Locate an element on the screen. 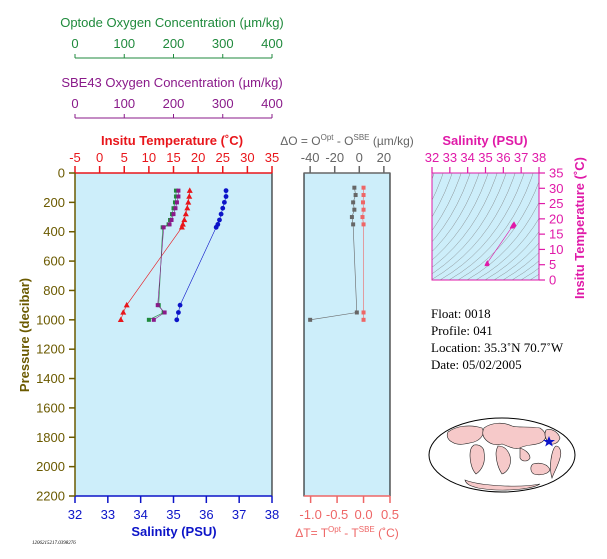 The height and width of the screenshot is (559, 607). pressure-tick-label: 1400 is located at coordinates (50, 378).